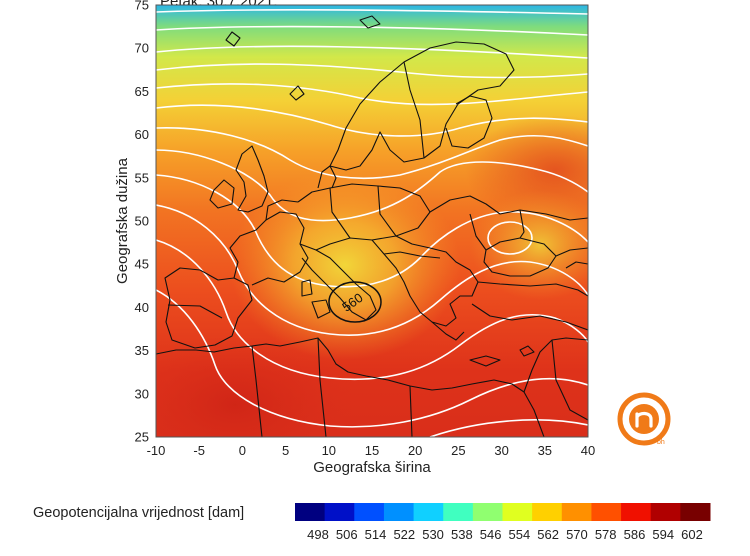 The width and height of the screenshot is (750, 556). I want to click on y-axis-label: Geografska dužina, so click(122, 220).